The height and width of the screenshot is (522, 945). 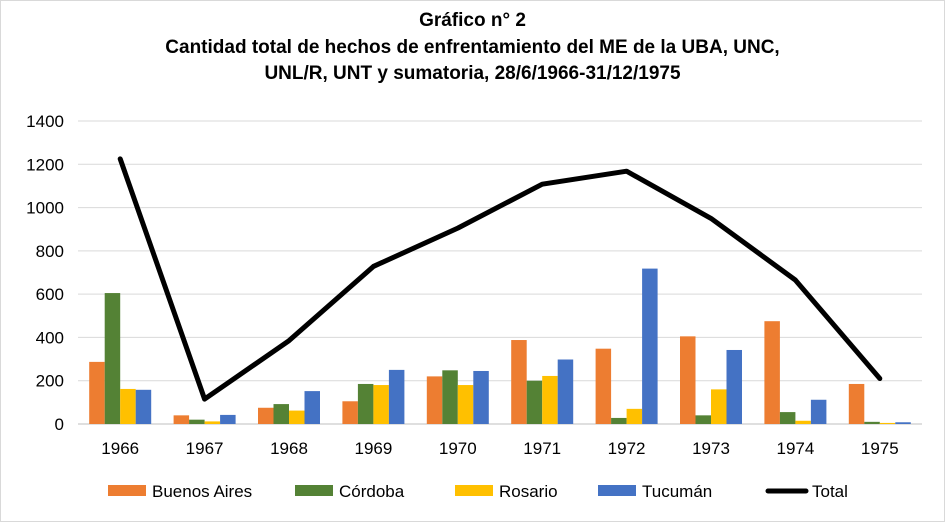 I want to click on bar-rosario-1970, so click(x=465, y=404).